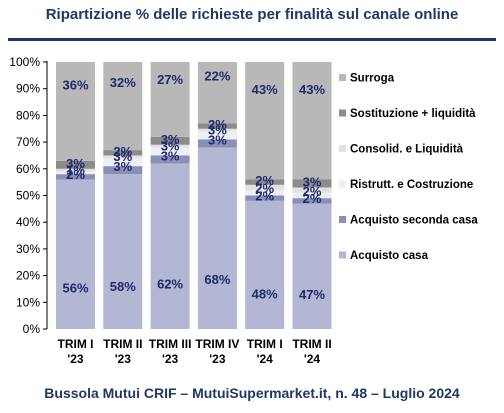  What do you see at coordinates (170, 79) in the screenshot?
I see `data-label: 27%` at bounding box center [170, 79].